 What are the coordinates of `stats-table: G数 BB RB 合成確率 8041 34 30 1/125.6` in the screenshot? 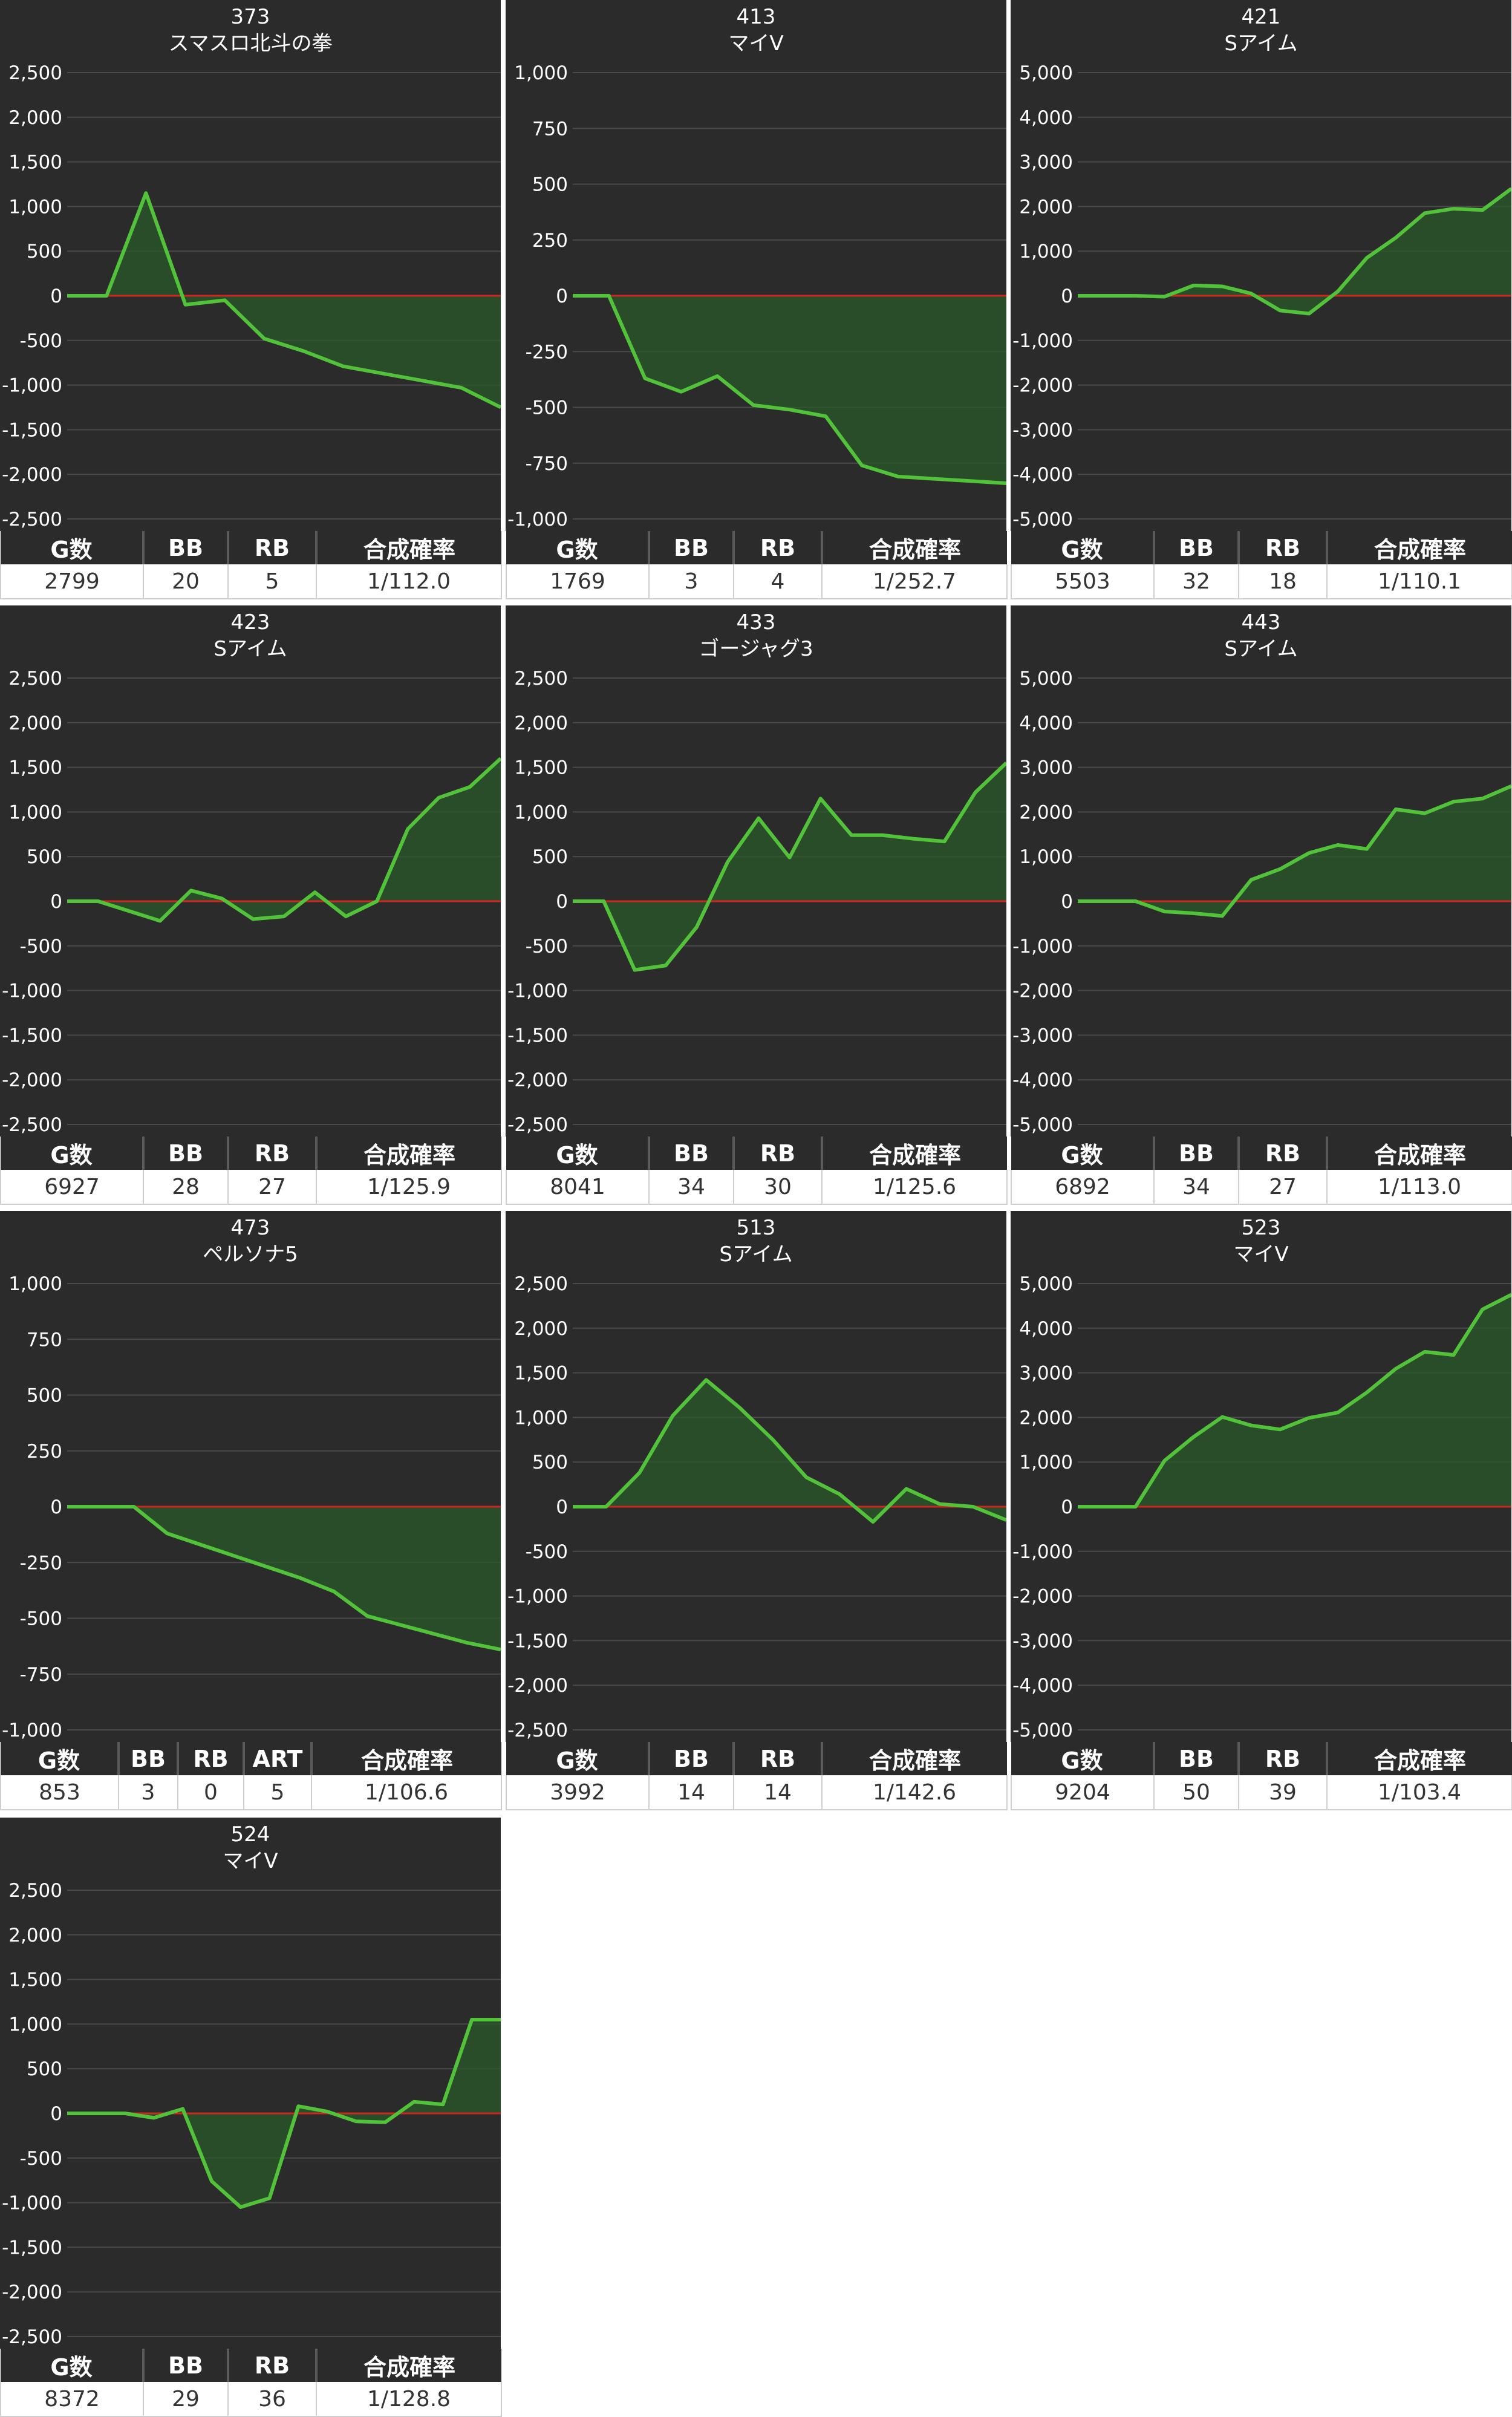 It's located at (757, 1171).